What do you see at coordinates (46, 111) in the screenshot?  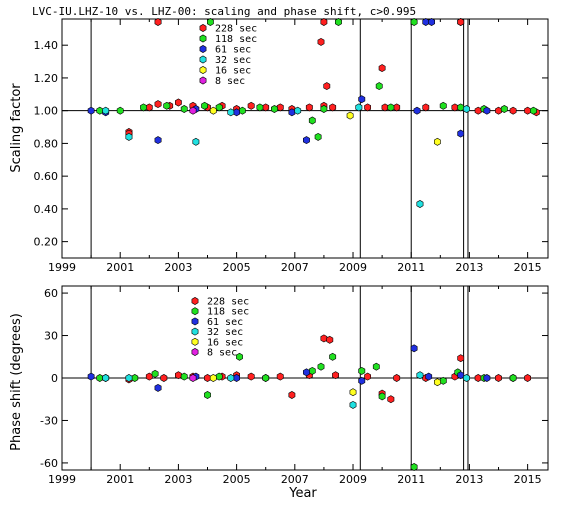 I see `y-tick-label: 1.00` at bounding box center [46, 111].